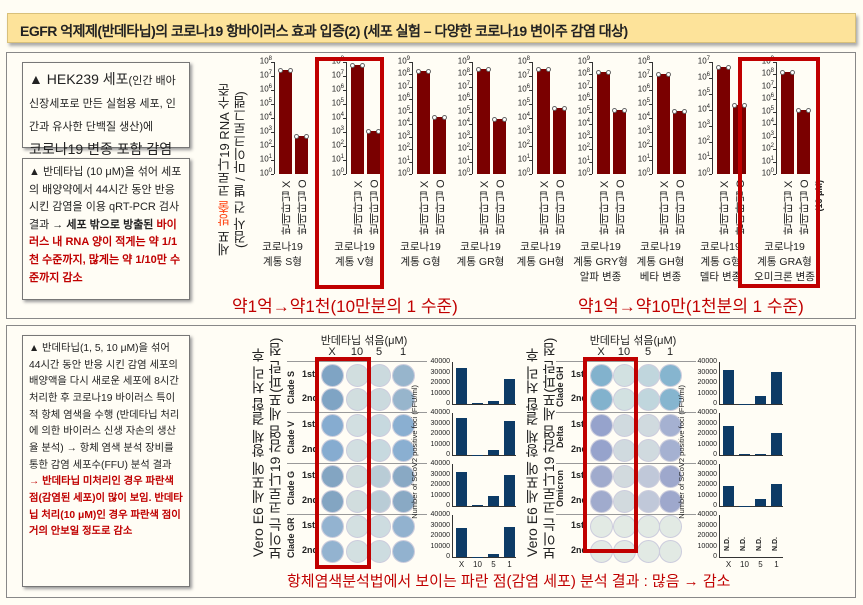  What do you see at coordinates (309, 424) in the screenshot?
I see `replicate-label: 1st` at bounding box center [309, 424].